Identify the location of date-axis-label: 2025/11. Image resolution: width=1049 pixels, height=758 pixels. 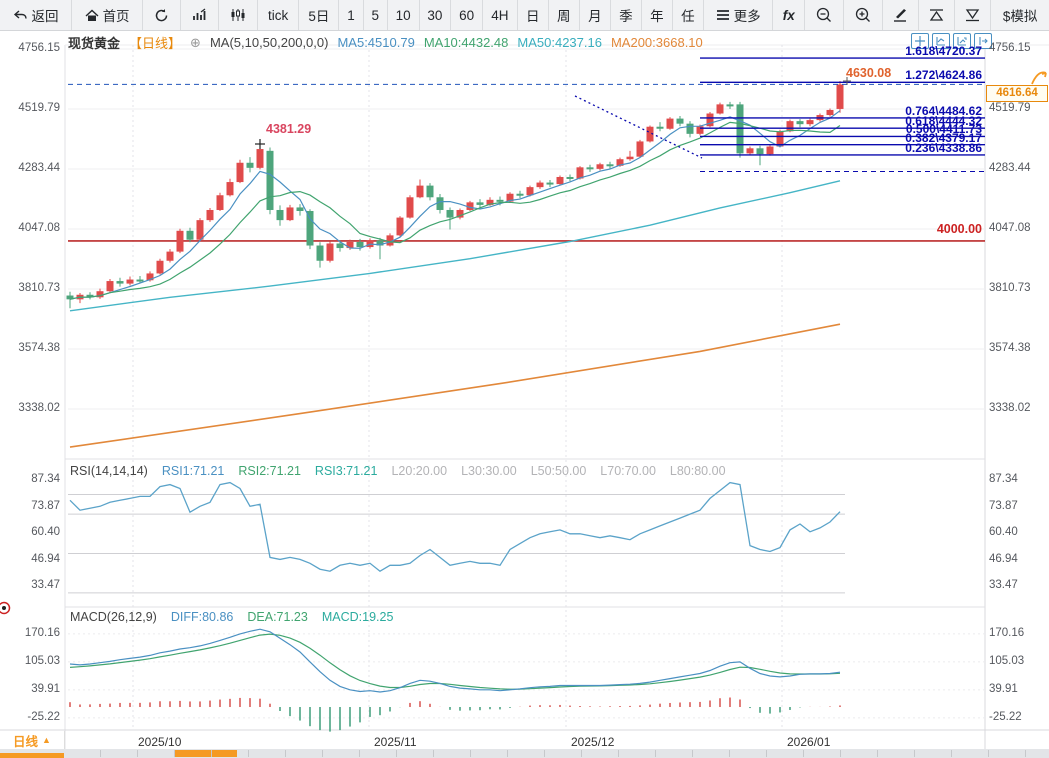
(395, 742).